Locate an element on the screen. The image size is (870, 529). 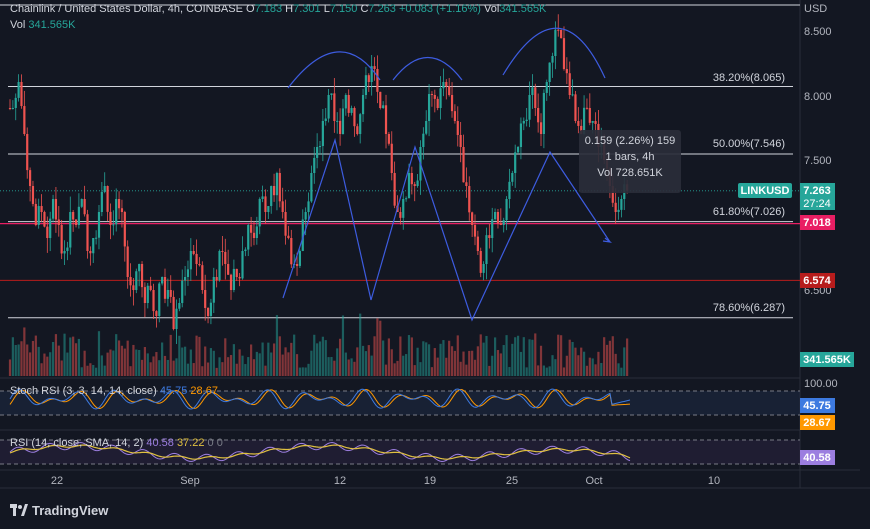
tradingview-brand: TradingView is located at coordinates (59, 510).